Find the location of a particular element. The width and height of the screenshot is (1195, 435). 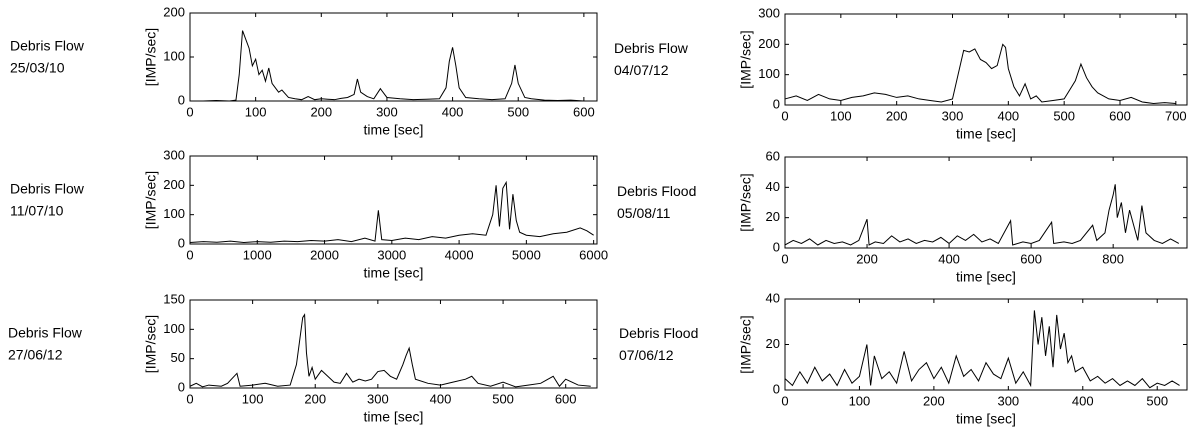

event-date: 27/06/12 is located at coordinates (35, 355).